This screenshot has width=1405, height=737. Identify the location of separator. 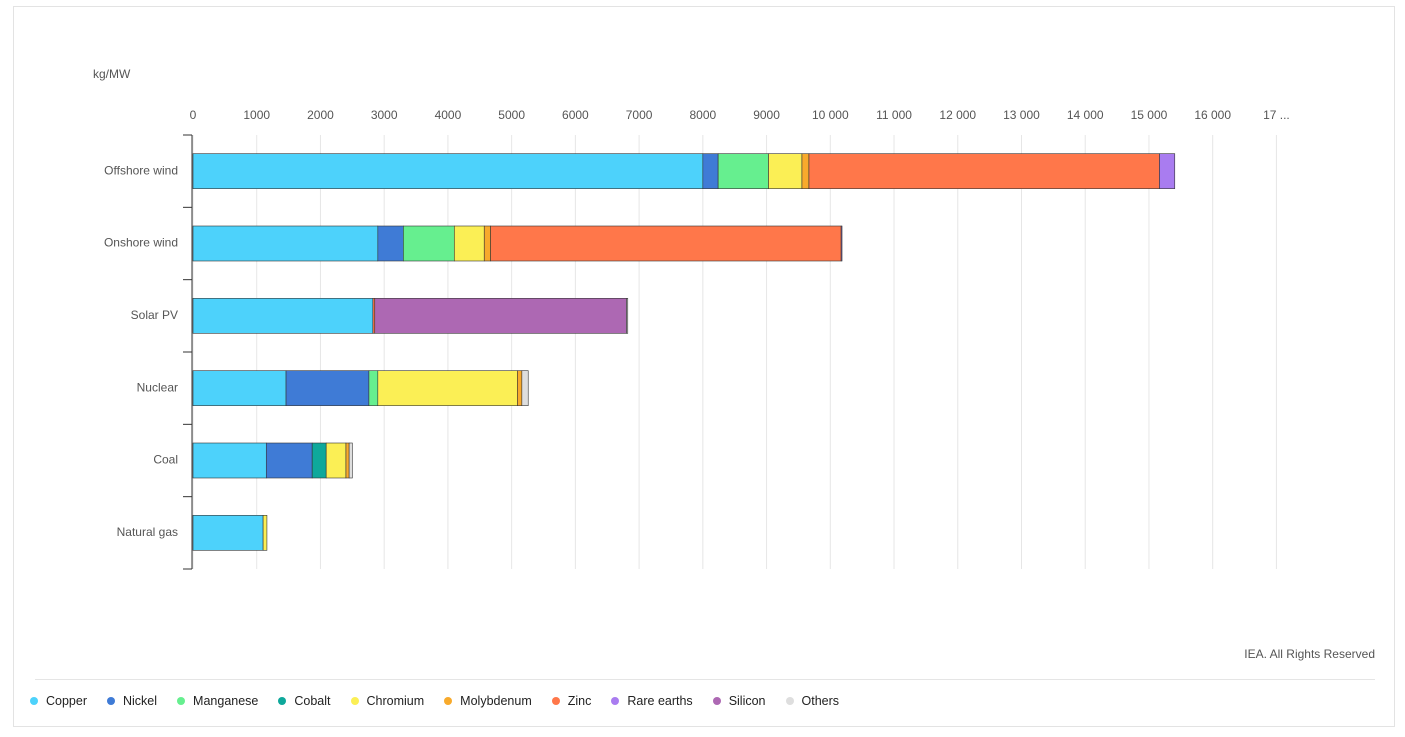
(705, 679).